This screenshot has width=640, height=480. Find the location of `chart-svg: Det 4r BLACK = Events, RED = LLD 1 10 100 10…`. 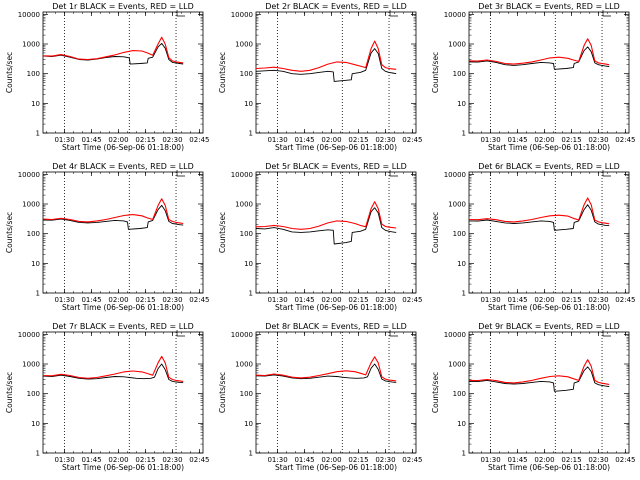

chart-svg: Det 4r BLACK = Events, RED = LLD 1 10 100 10… is located at coordinates (107, 237).